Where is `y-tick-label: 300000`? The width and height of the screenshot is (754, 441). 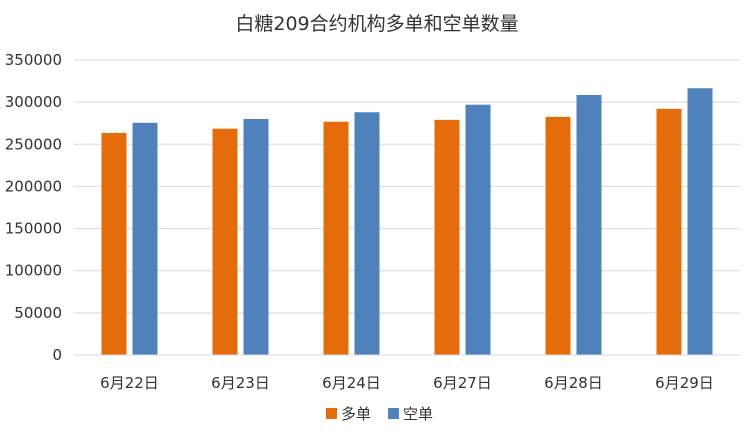 y-tick-label: 300000 is located at coordinates (33, 102).